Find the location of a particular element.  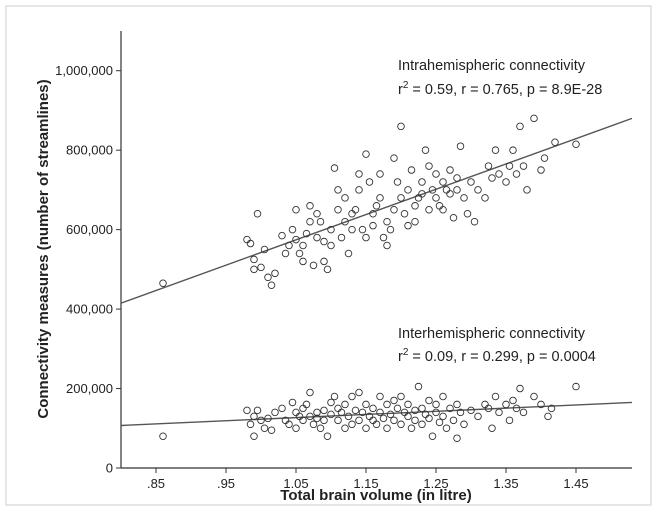

intra-stats-values: = 0.59, r = 0.765, p = 8.9E-28 is located at coordinates (505, 90).